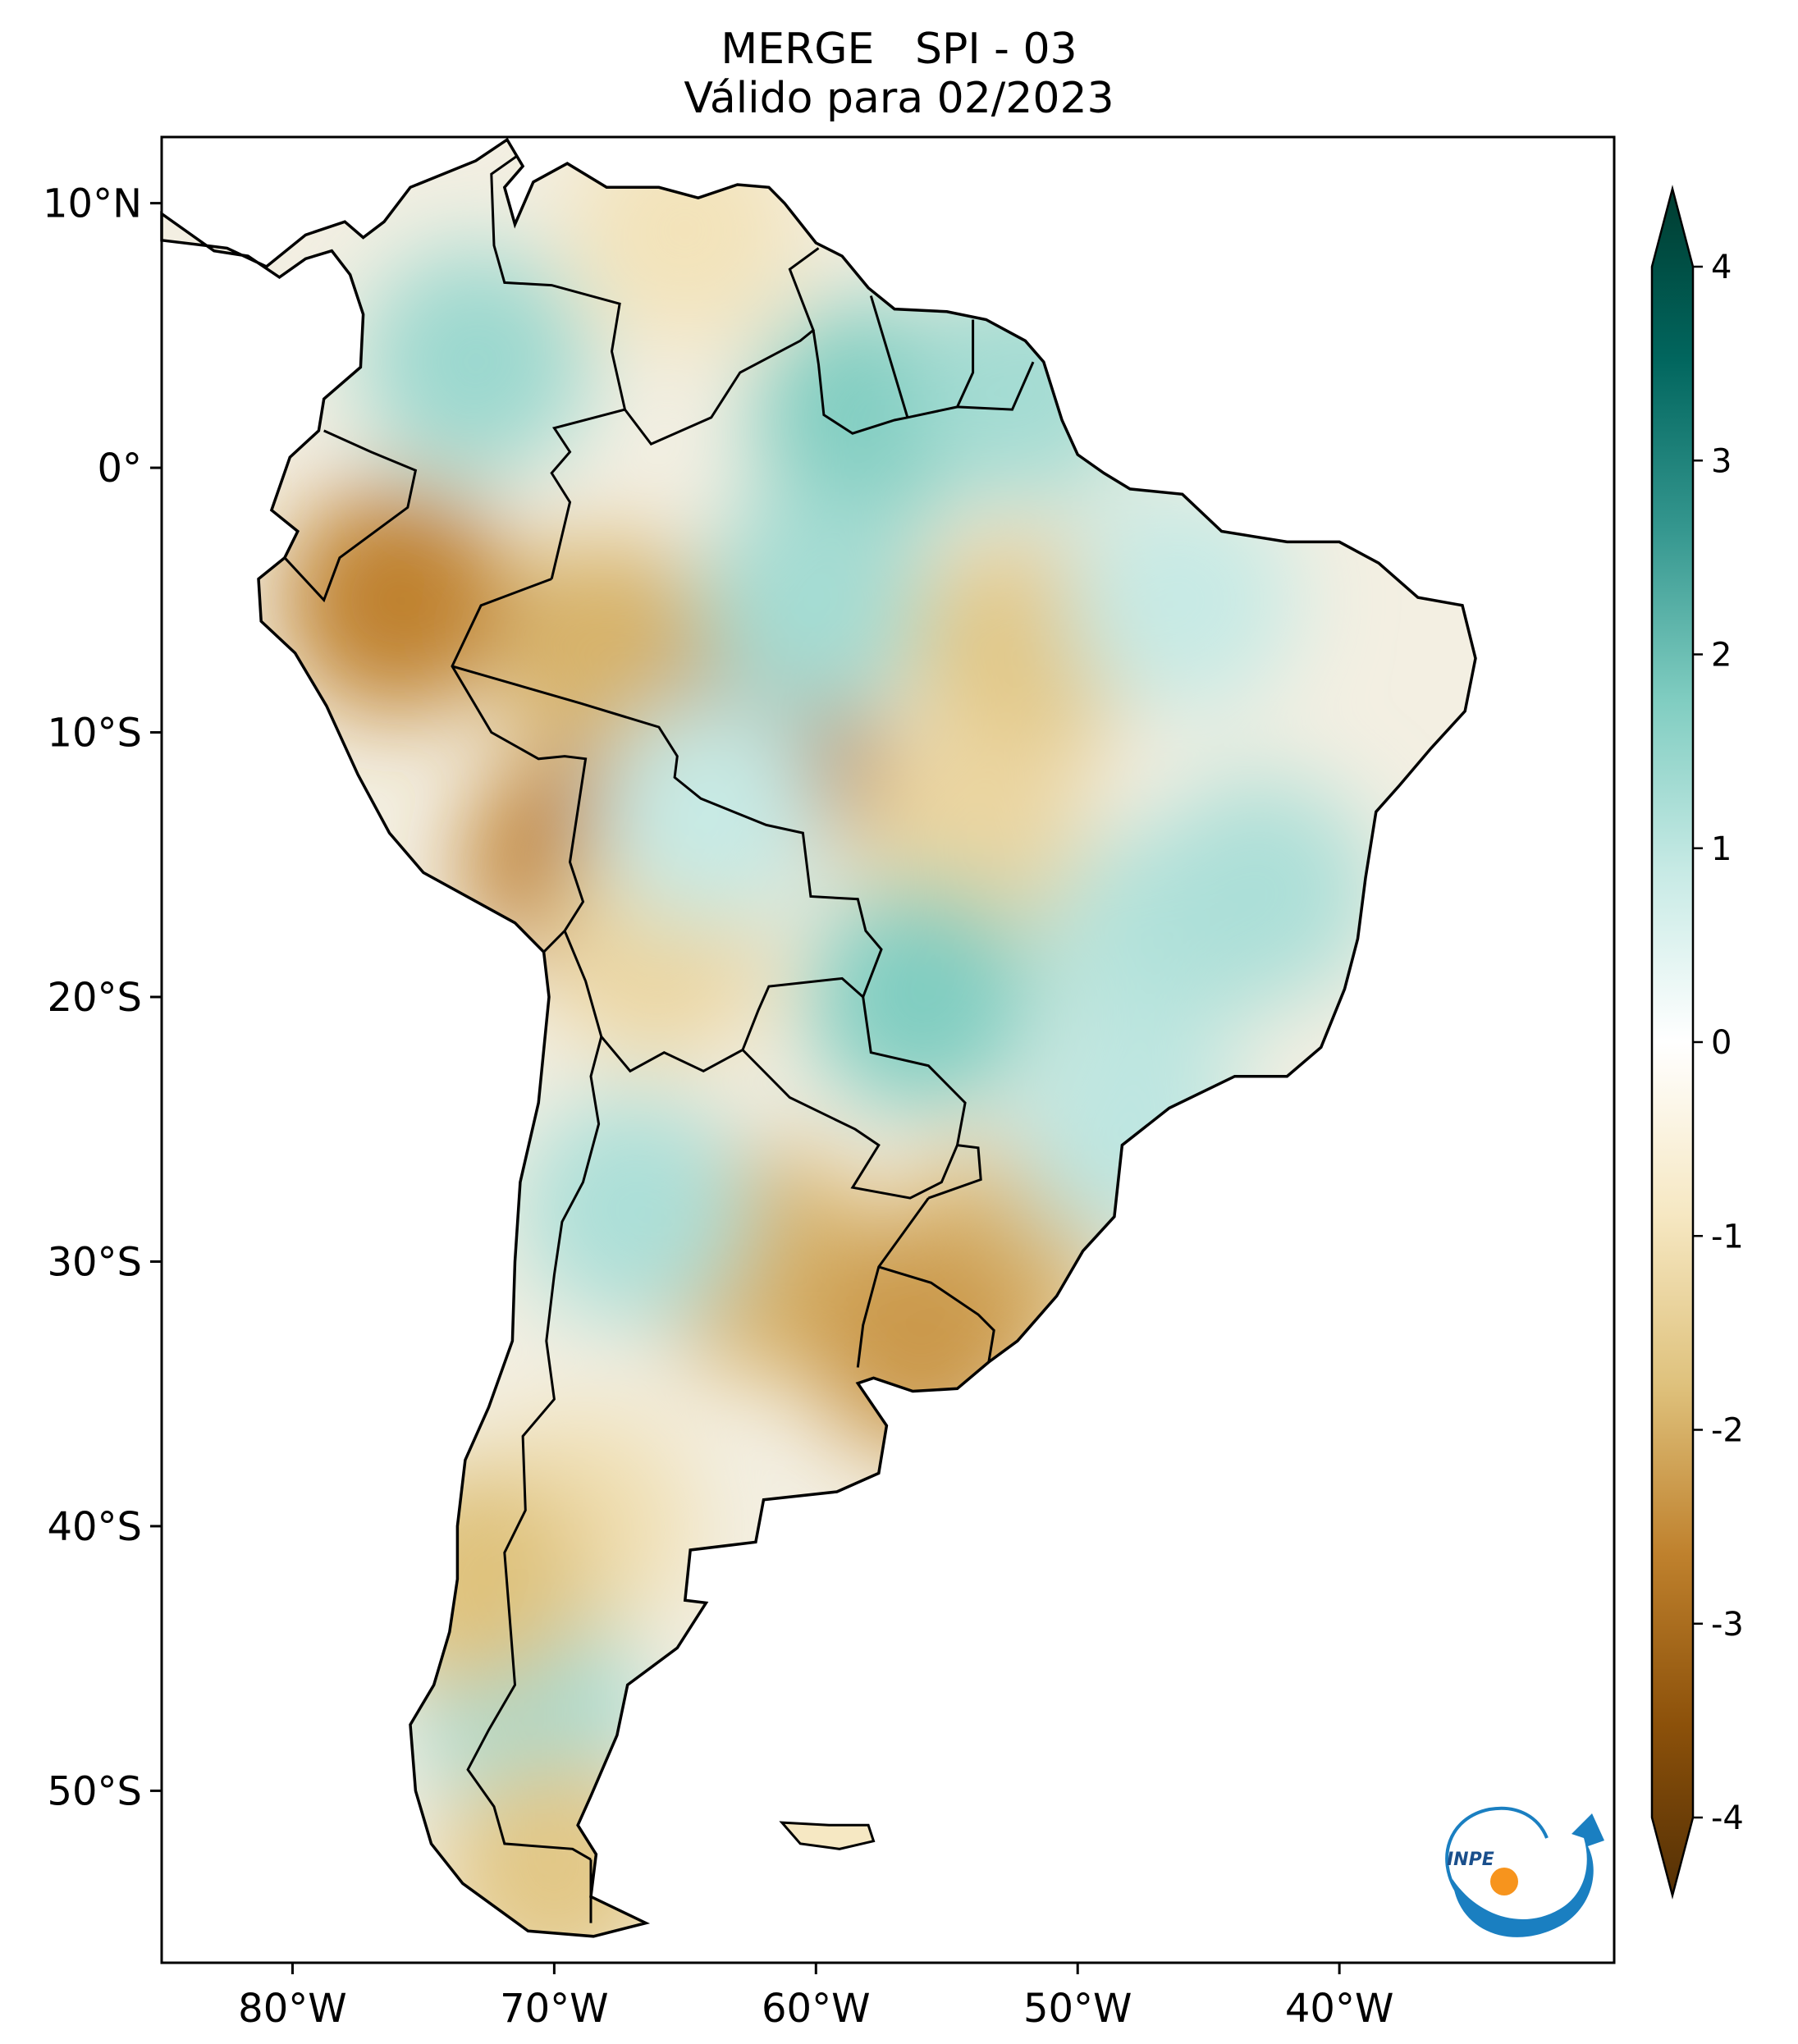 Image resolution: width=1798 pixels, height=2044 pixels. What do you see at coordinates (94, 734) in the screenshot?
I see `lat-tick-label: 10°S` at bounding box center [94, 734].